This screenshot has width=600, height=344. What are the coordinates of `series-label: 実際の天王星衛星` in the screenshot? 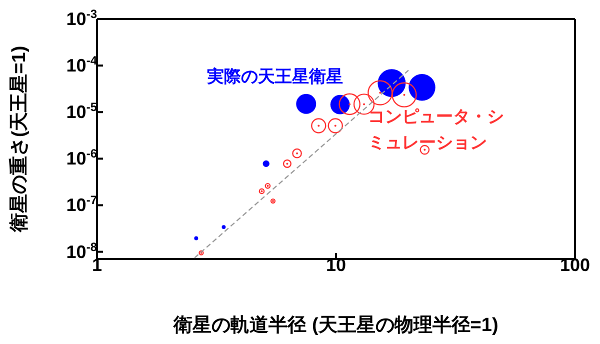 It's located at (275, 77).